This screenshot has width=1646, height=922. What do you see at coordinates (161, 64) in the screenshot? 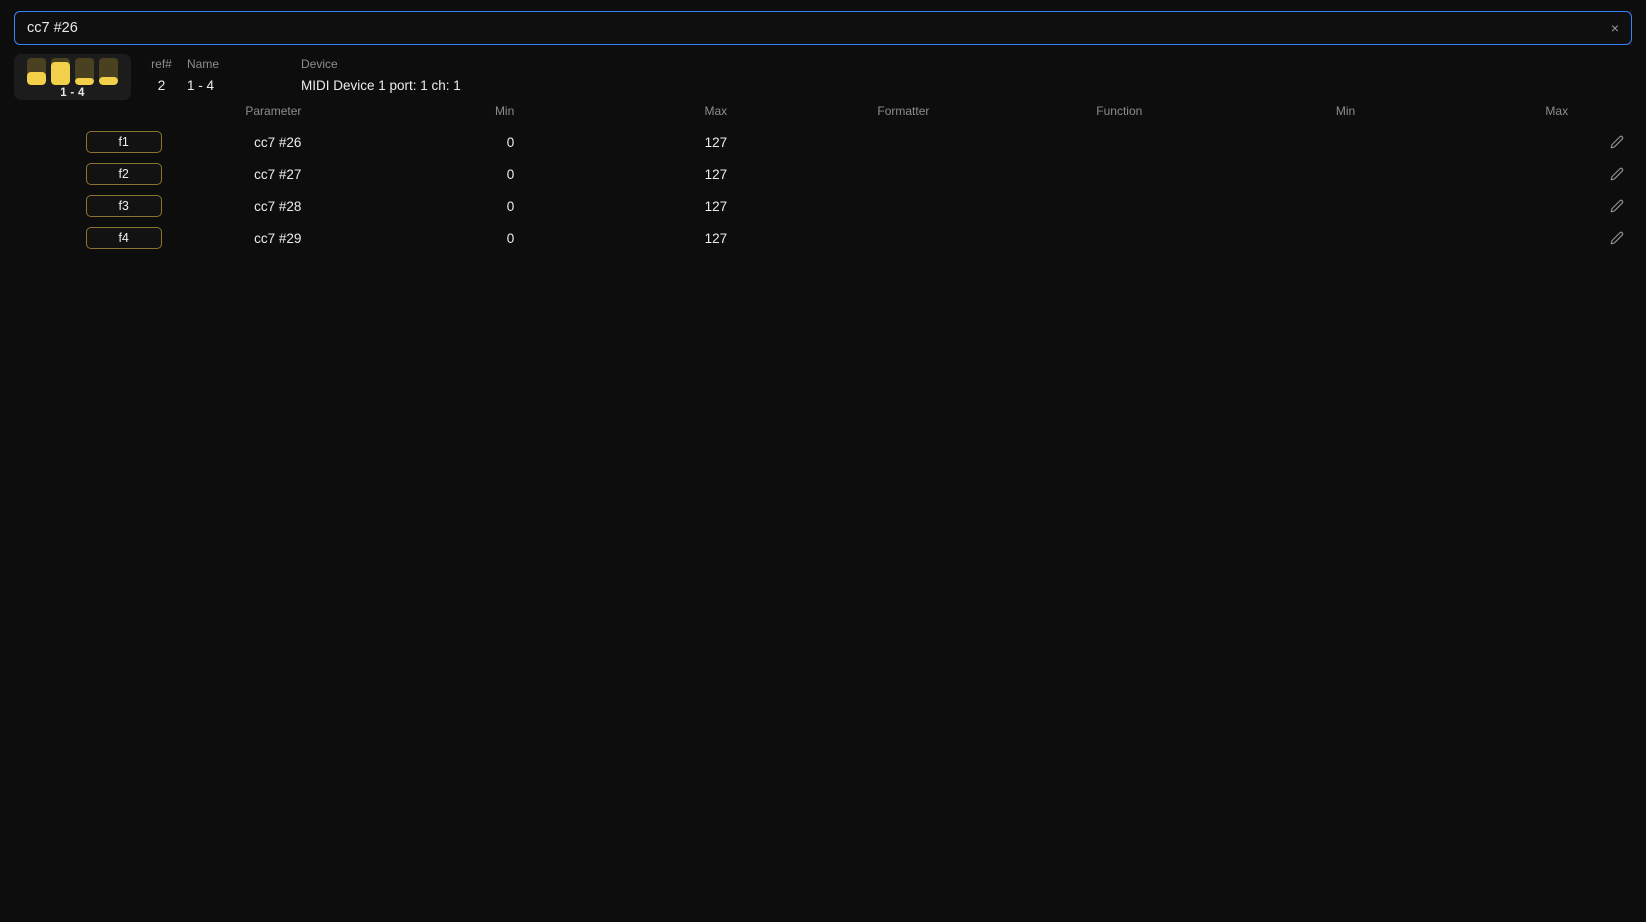
I see `meta-ref-label: ref#` at bounding box center [161, 64].